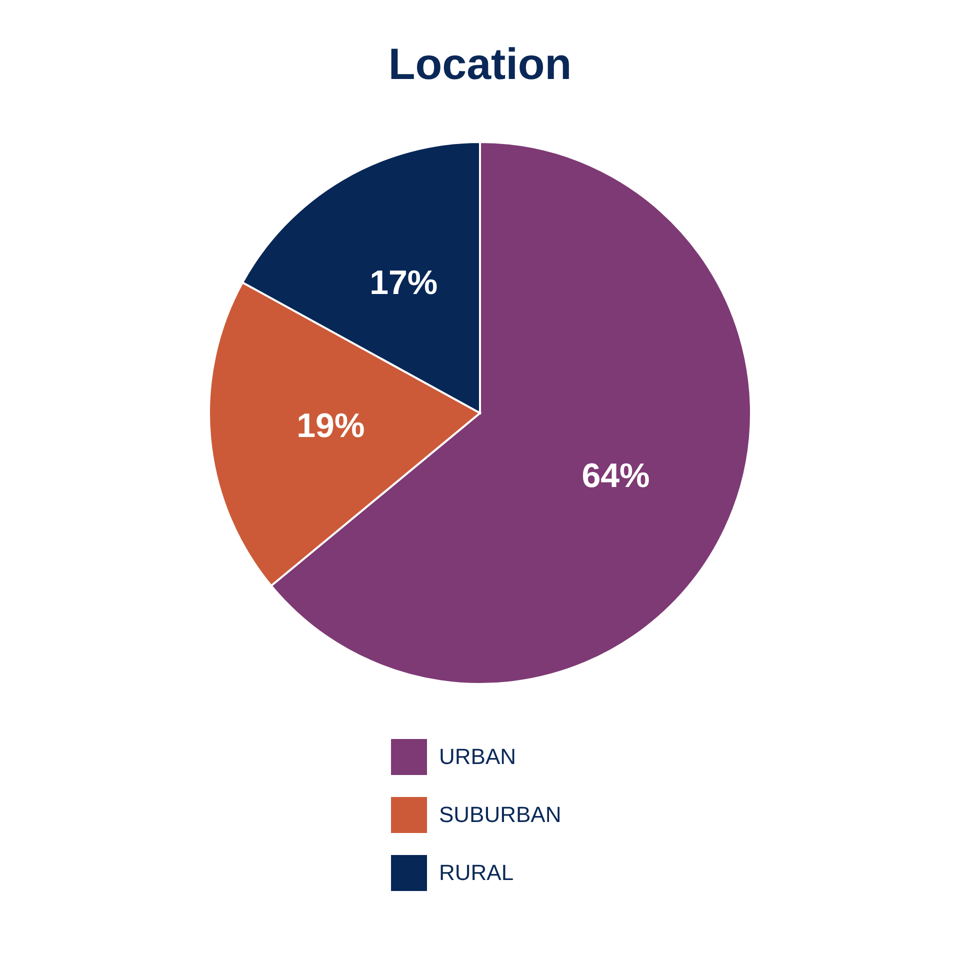 This screenshot has width=960, height=959. Describe the element at coordinates (480, 64) in the screenshot. I see `chart-title: Location` at that location.